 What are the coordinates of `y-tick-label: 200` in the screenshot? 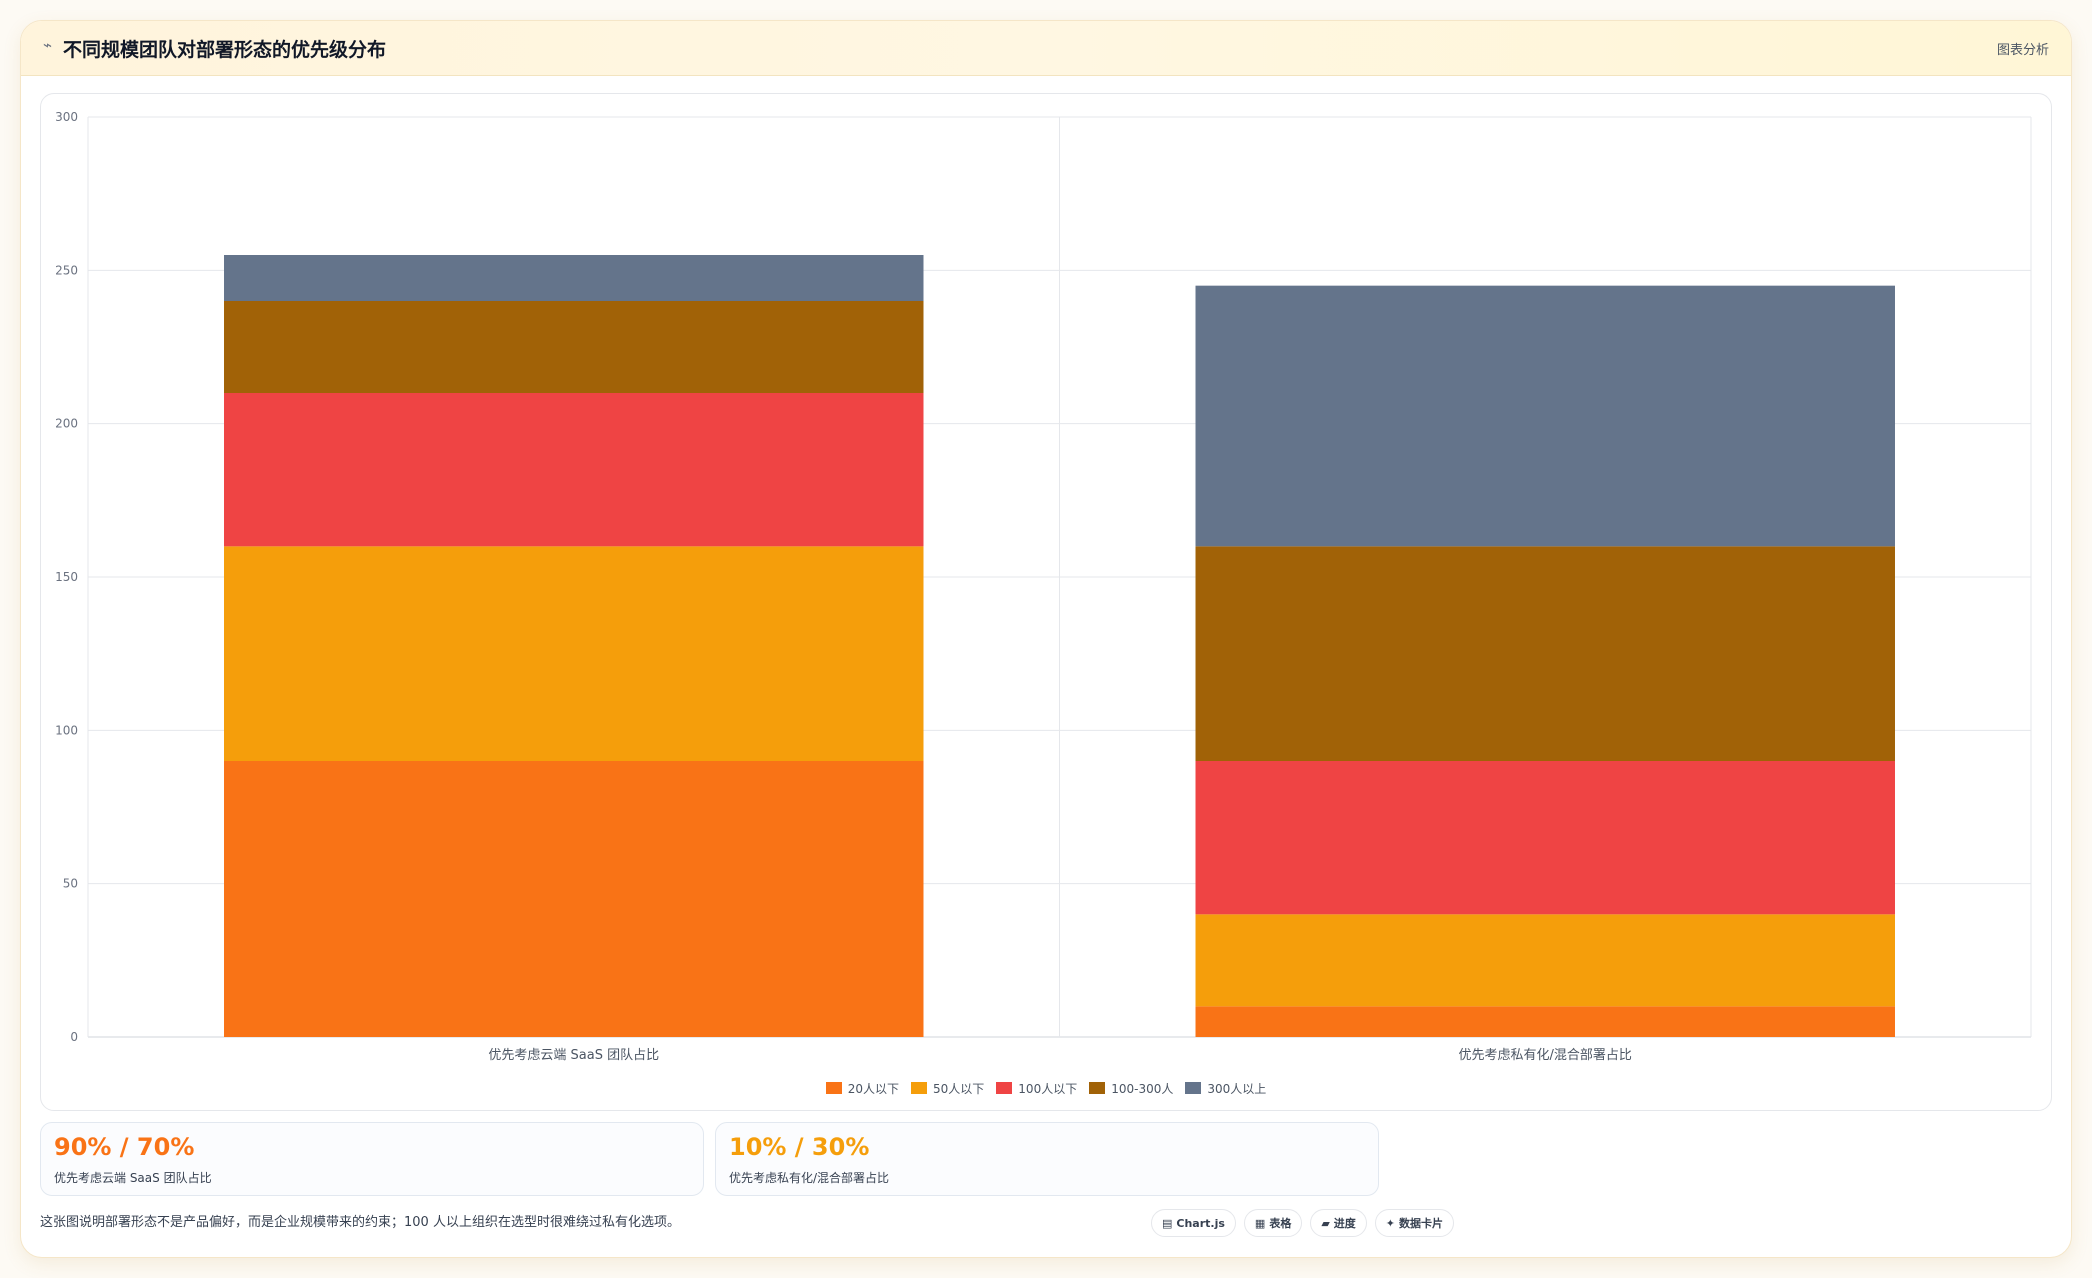 It's located at (66, 424).